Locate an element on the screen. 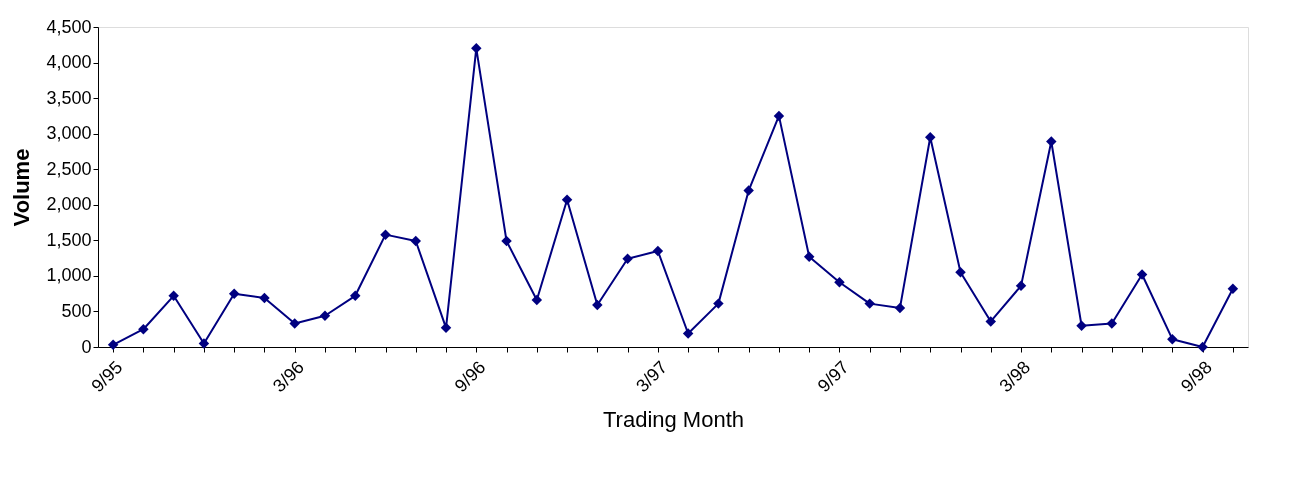  y-tick-label: 2,000 is located at coordinates (69, 204).